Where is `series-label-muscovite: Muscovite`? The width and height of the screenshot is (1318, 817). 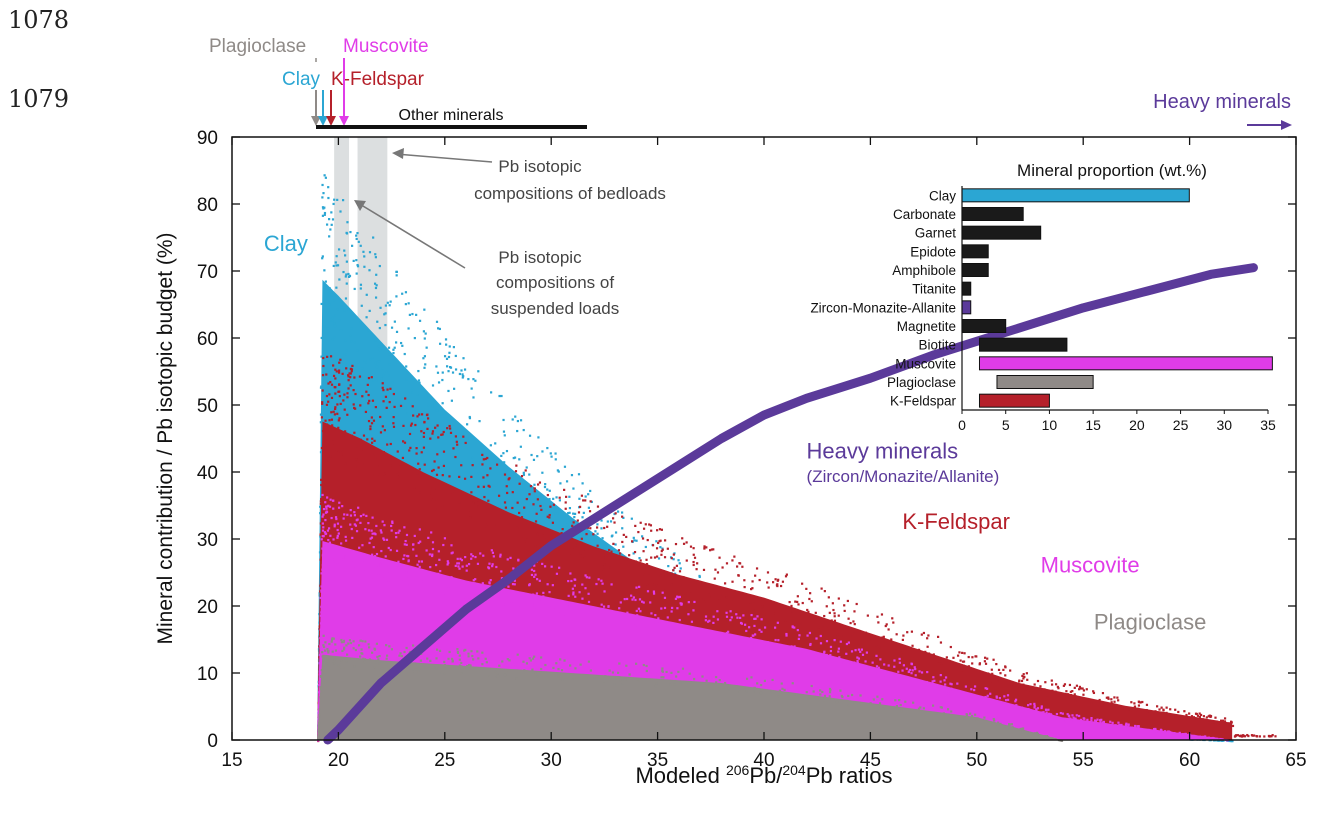 series-label-muscovite: Muscovite is located at coordinates (1090, 565).